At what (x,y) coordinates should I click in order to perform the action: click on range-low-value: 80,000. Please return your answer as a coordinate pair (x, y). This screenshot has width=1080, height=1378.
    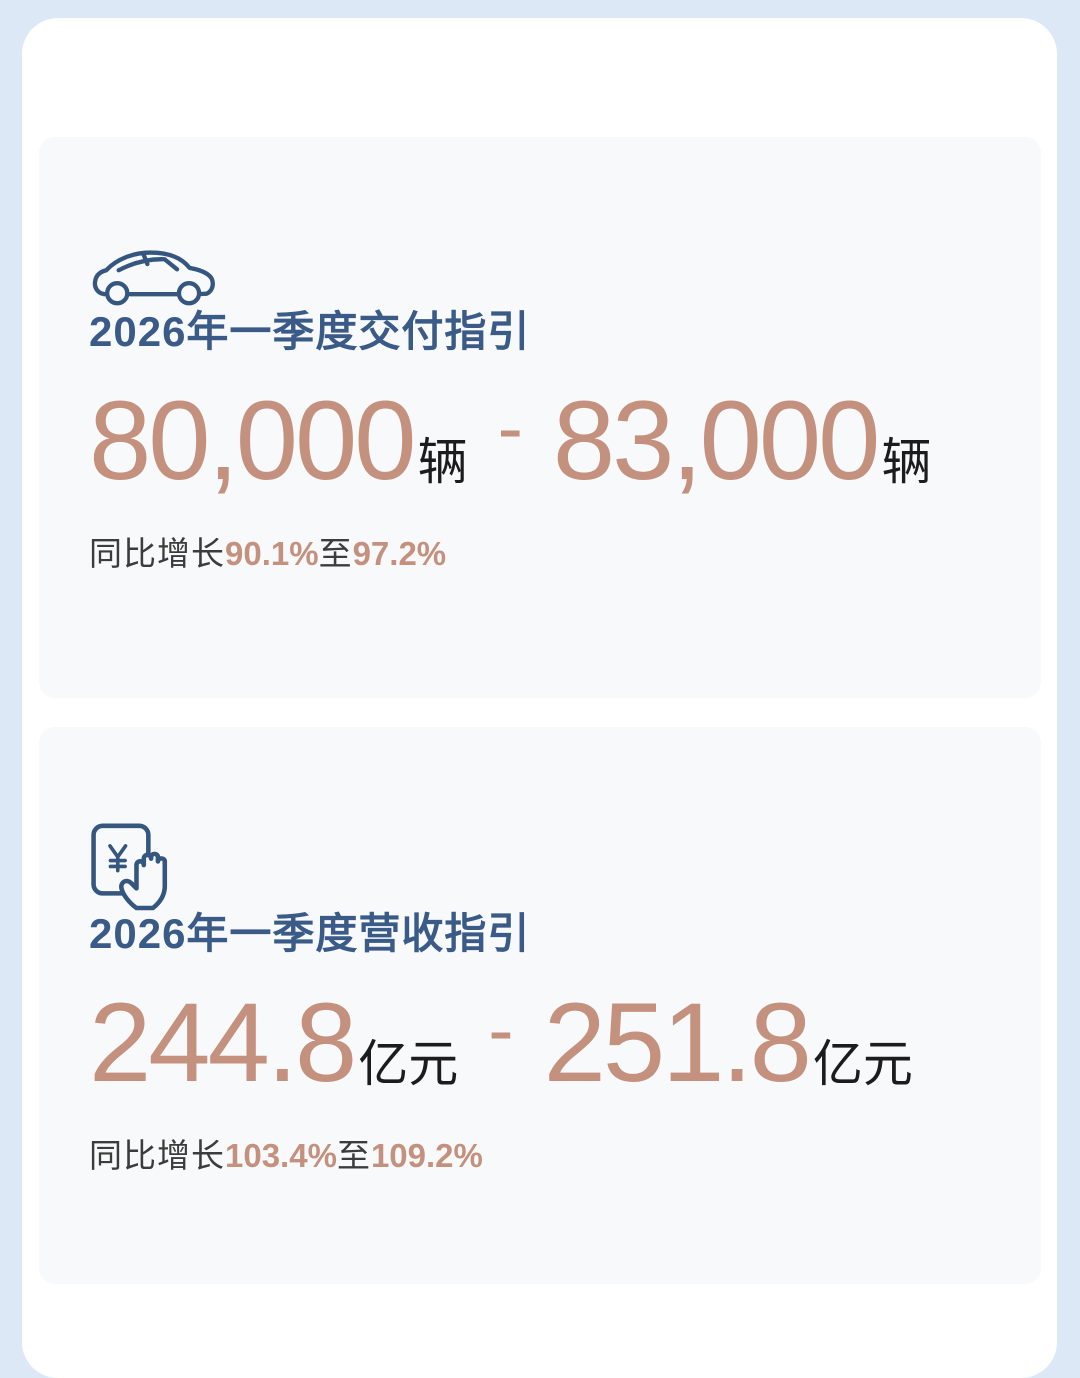
    Looking at the image, I should click on (253, 441).